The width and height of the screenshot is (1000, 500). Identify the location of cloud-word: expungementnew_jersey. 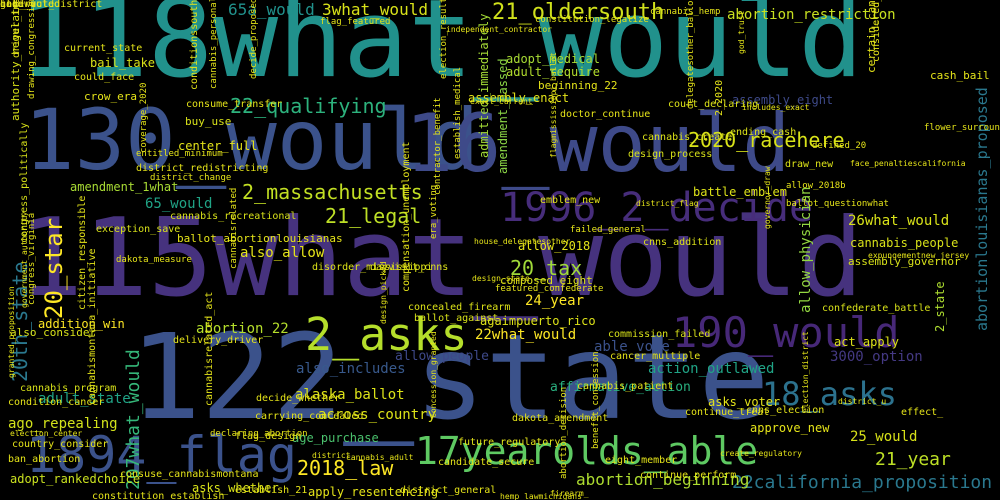
(919, 255).